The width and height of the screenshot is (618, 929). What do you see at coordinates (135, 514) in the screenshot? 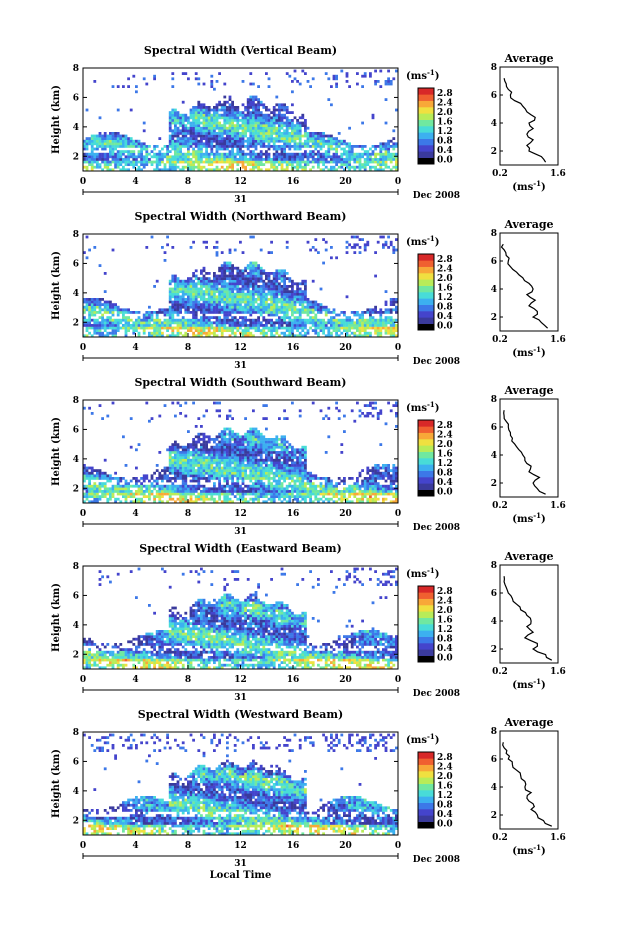
I see `x-tick-label: 4` at bounding box center [135, 514].